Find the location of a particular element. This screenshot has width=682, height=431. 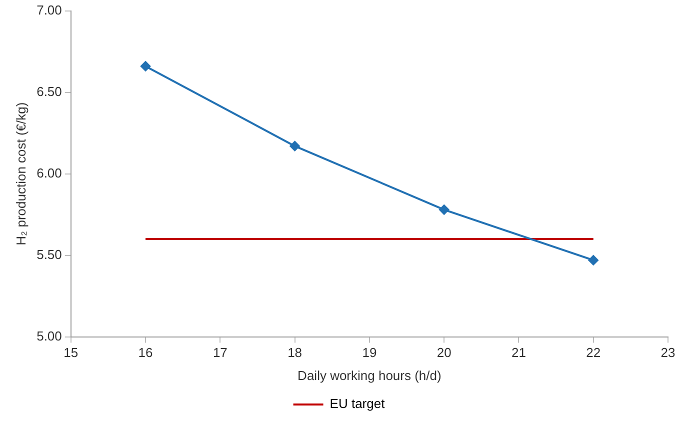

y-tick-label: 5.00 is located at coordinates (49, 336).